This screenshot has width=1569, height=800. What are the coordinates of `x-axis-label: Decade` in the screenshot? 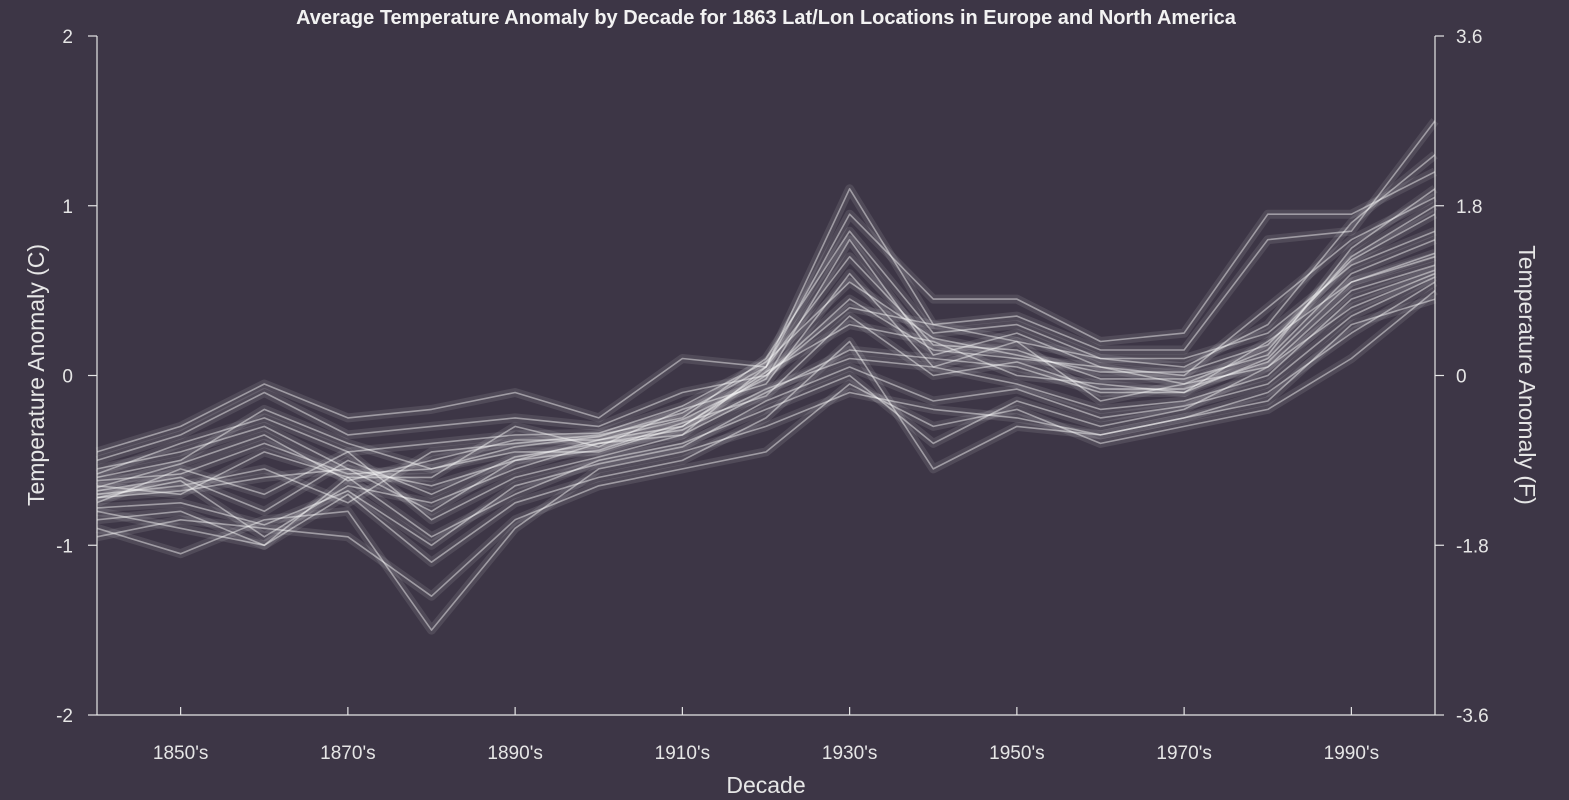 It's located at (765, 785).